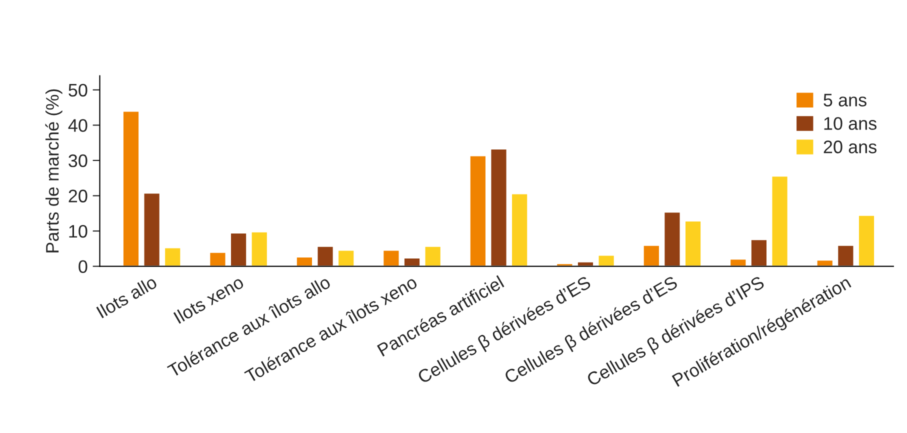 The height and width of the screenshot is (433, 907). I want to click on legend-label: 5 ans, so click(845, 100).